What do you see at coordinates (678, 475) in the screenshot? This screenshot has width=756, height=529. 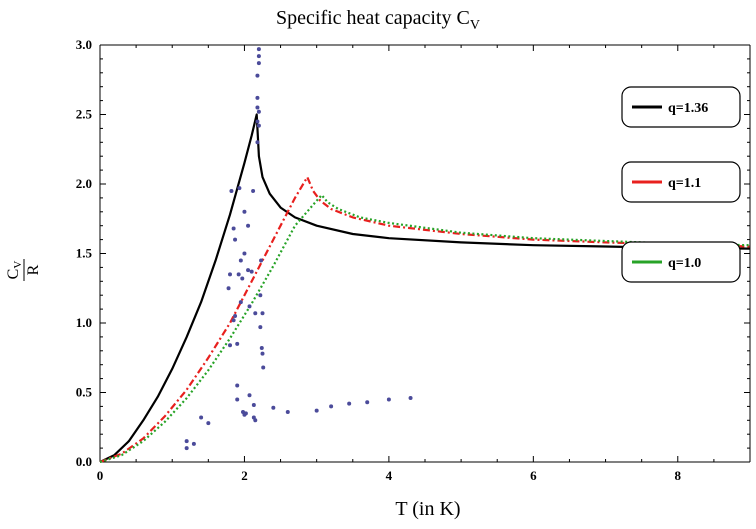 I see `x-tick-label: 8` at bounding box center [678, 475].